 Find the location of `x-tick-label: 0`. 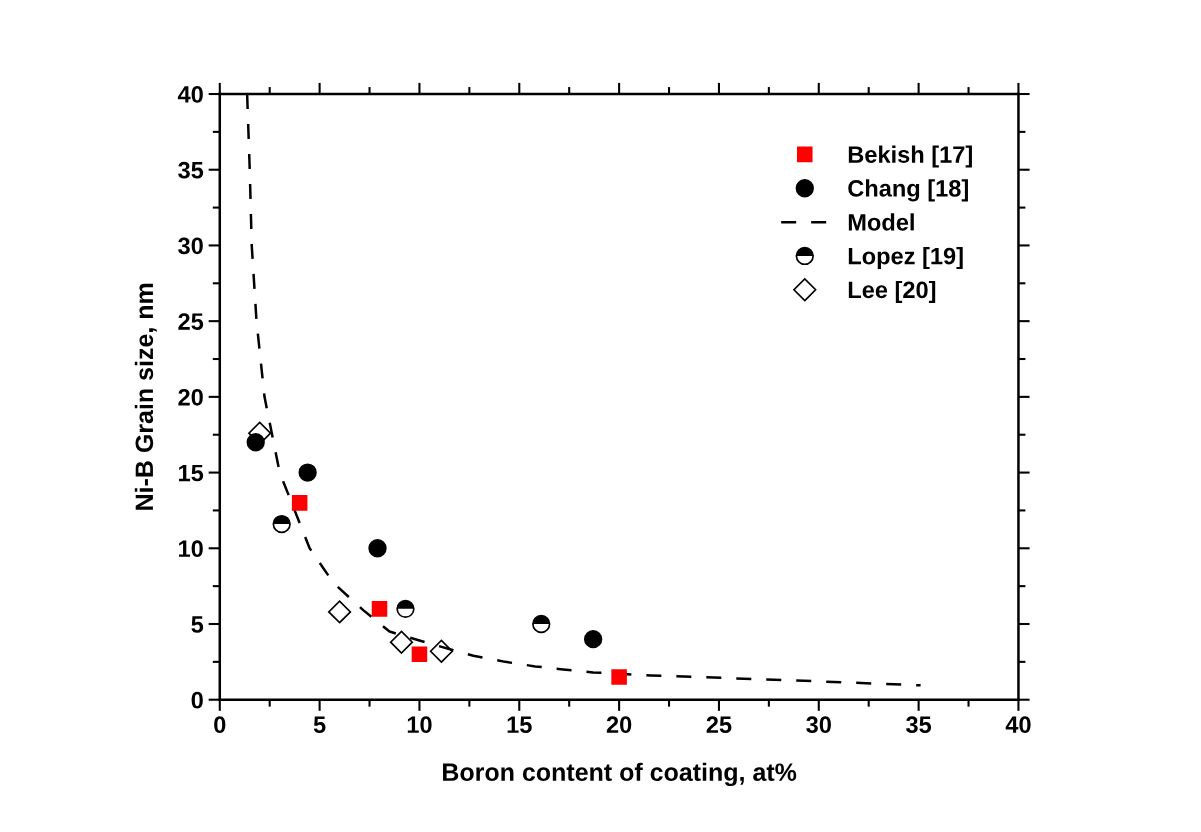

x-tick-label: 0 is located at coordinates (220, 725).